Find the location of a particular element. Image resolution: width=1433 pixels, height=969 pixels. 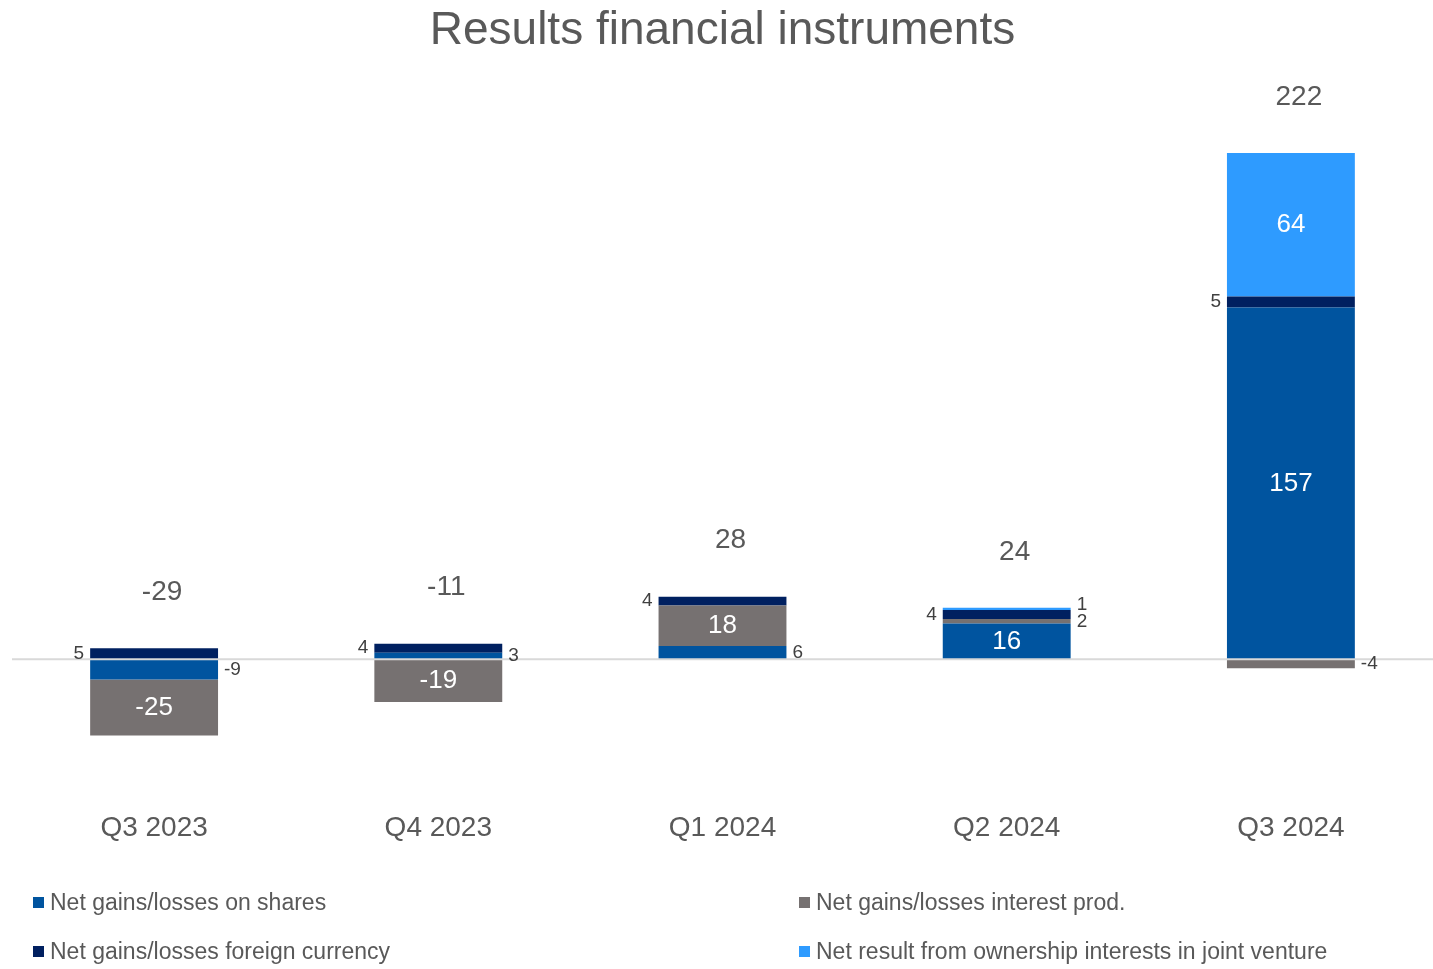

data-label: -25 is located at coordinates (154, 705).